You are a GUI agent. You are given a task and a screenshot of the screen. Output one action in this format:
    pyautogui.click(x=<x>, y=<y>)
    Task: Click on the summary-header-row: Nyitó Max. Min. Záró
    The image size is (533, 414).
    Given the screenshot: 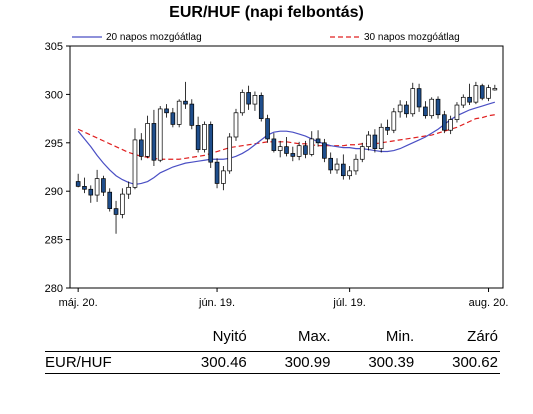 What is the action you would take?
    pyautogui.click(x=272, y=340)
    